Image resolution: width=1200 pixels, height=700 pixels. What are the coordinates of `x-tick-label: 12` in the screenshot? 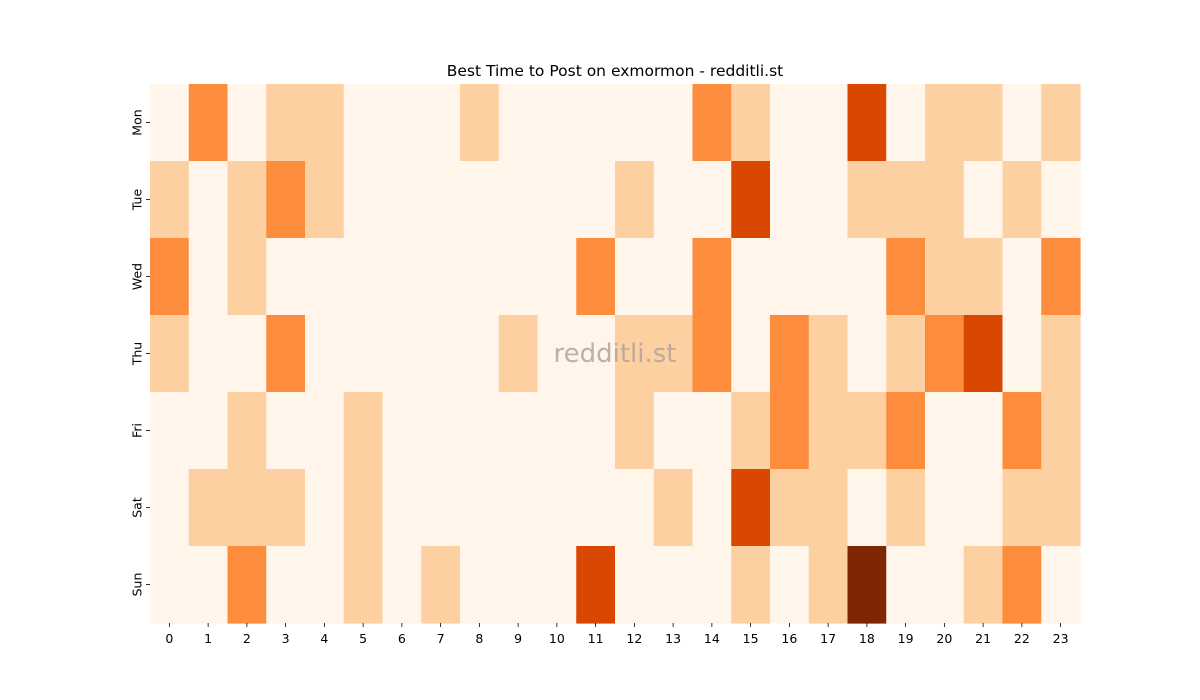 It's located at (634, 638).